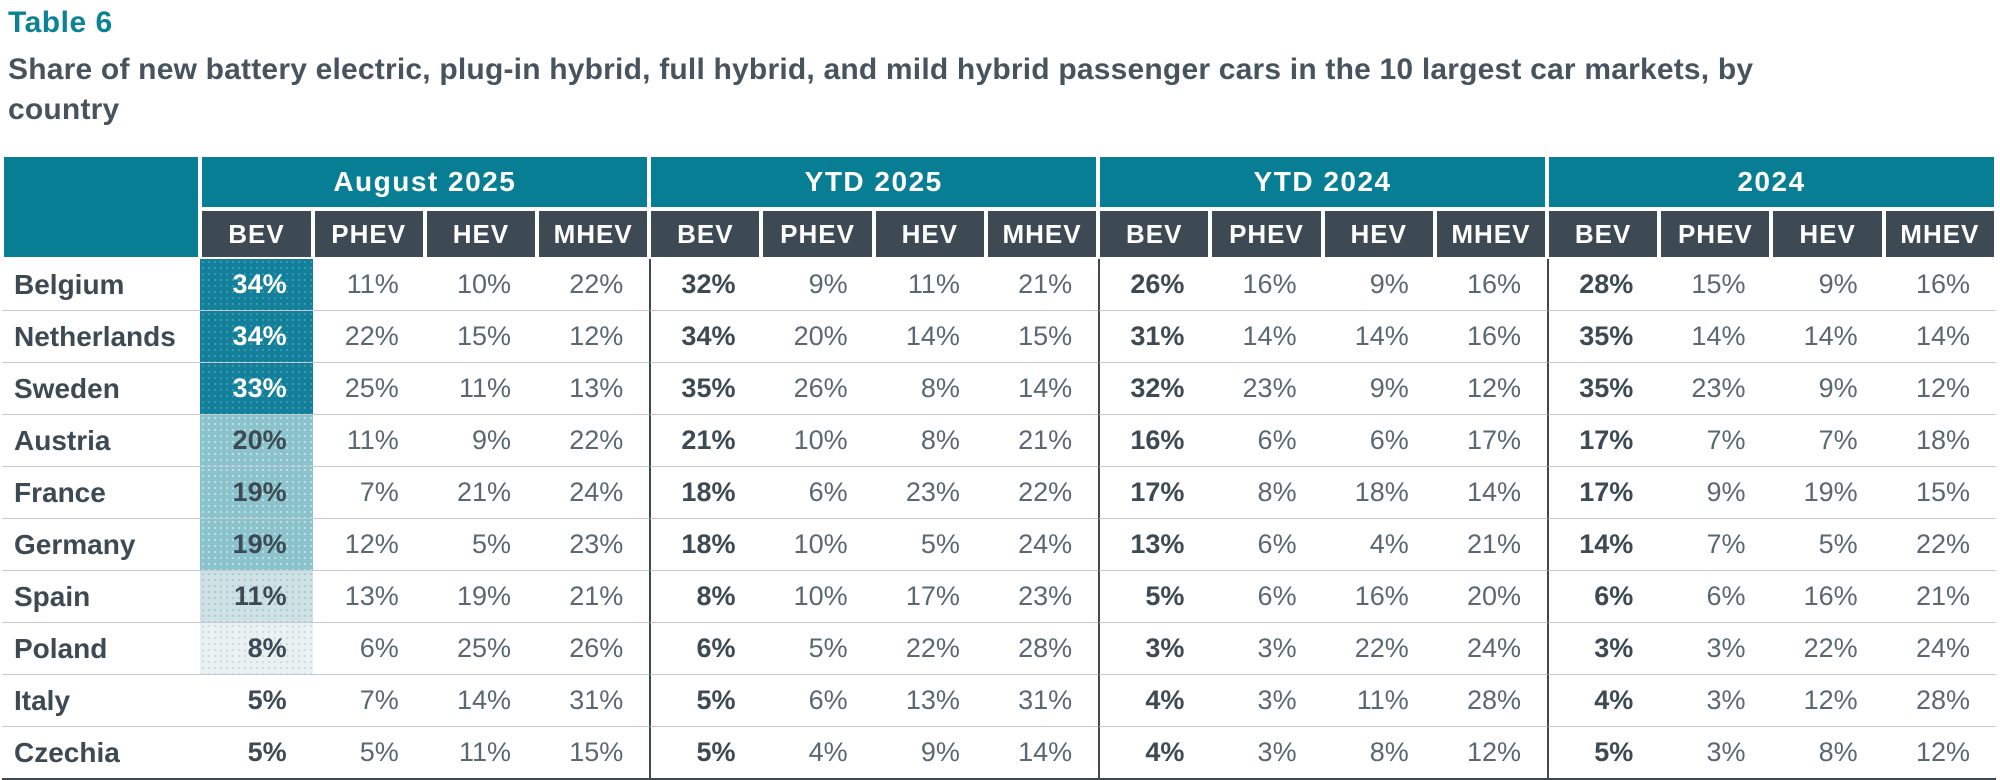 This screenshot has height=780, width=2000. Describe the element at coordinates (817, 336) in the screenshot. I see `value-cell: 20%` at that location.